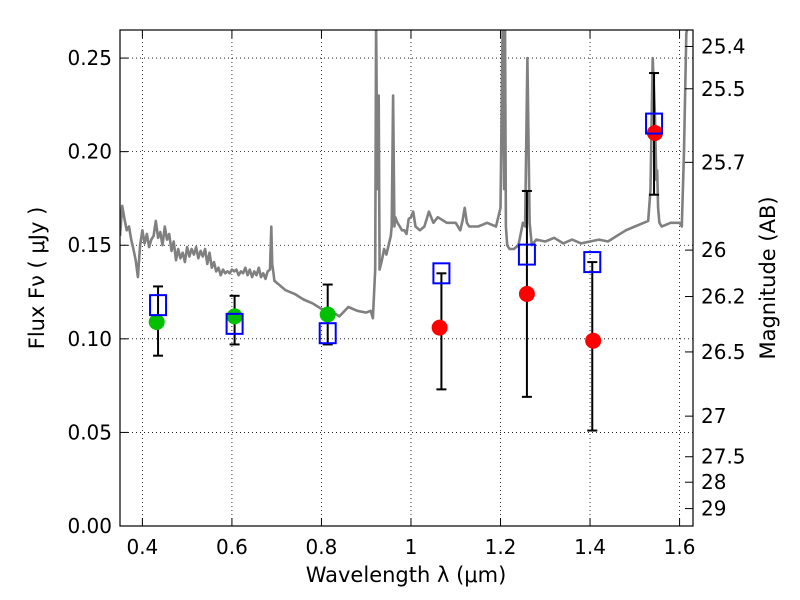  I want to click on x-tick-label: 1.2, so click(501, 547).